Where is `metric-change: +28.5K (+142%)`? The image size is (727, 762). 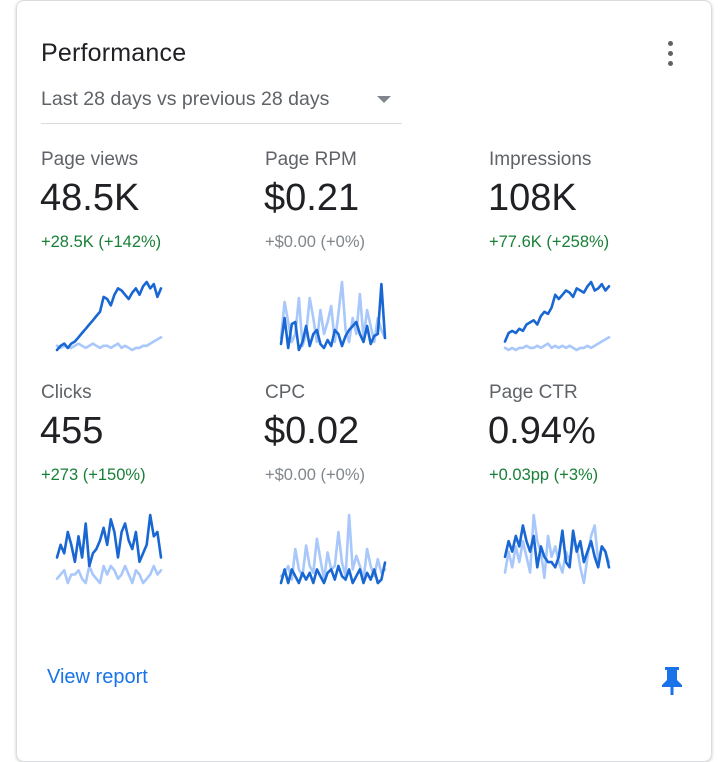 metric-change: +28.5K (+142%) is located at coordinates (101, 242).